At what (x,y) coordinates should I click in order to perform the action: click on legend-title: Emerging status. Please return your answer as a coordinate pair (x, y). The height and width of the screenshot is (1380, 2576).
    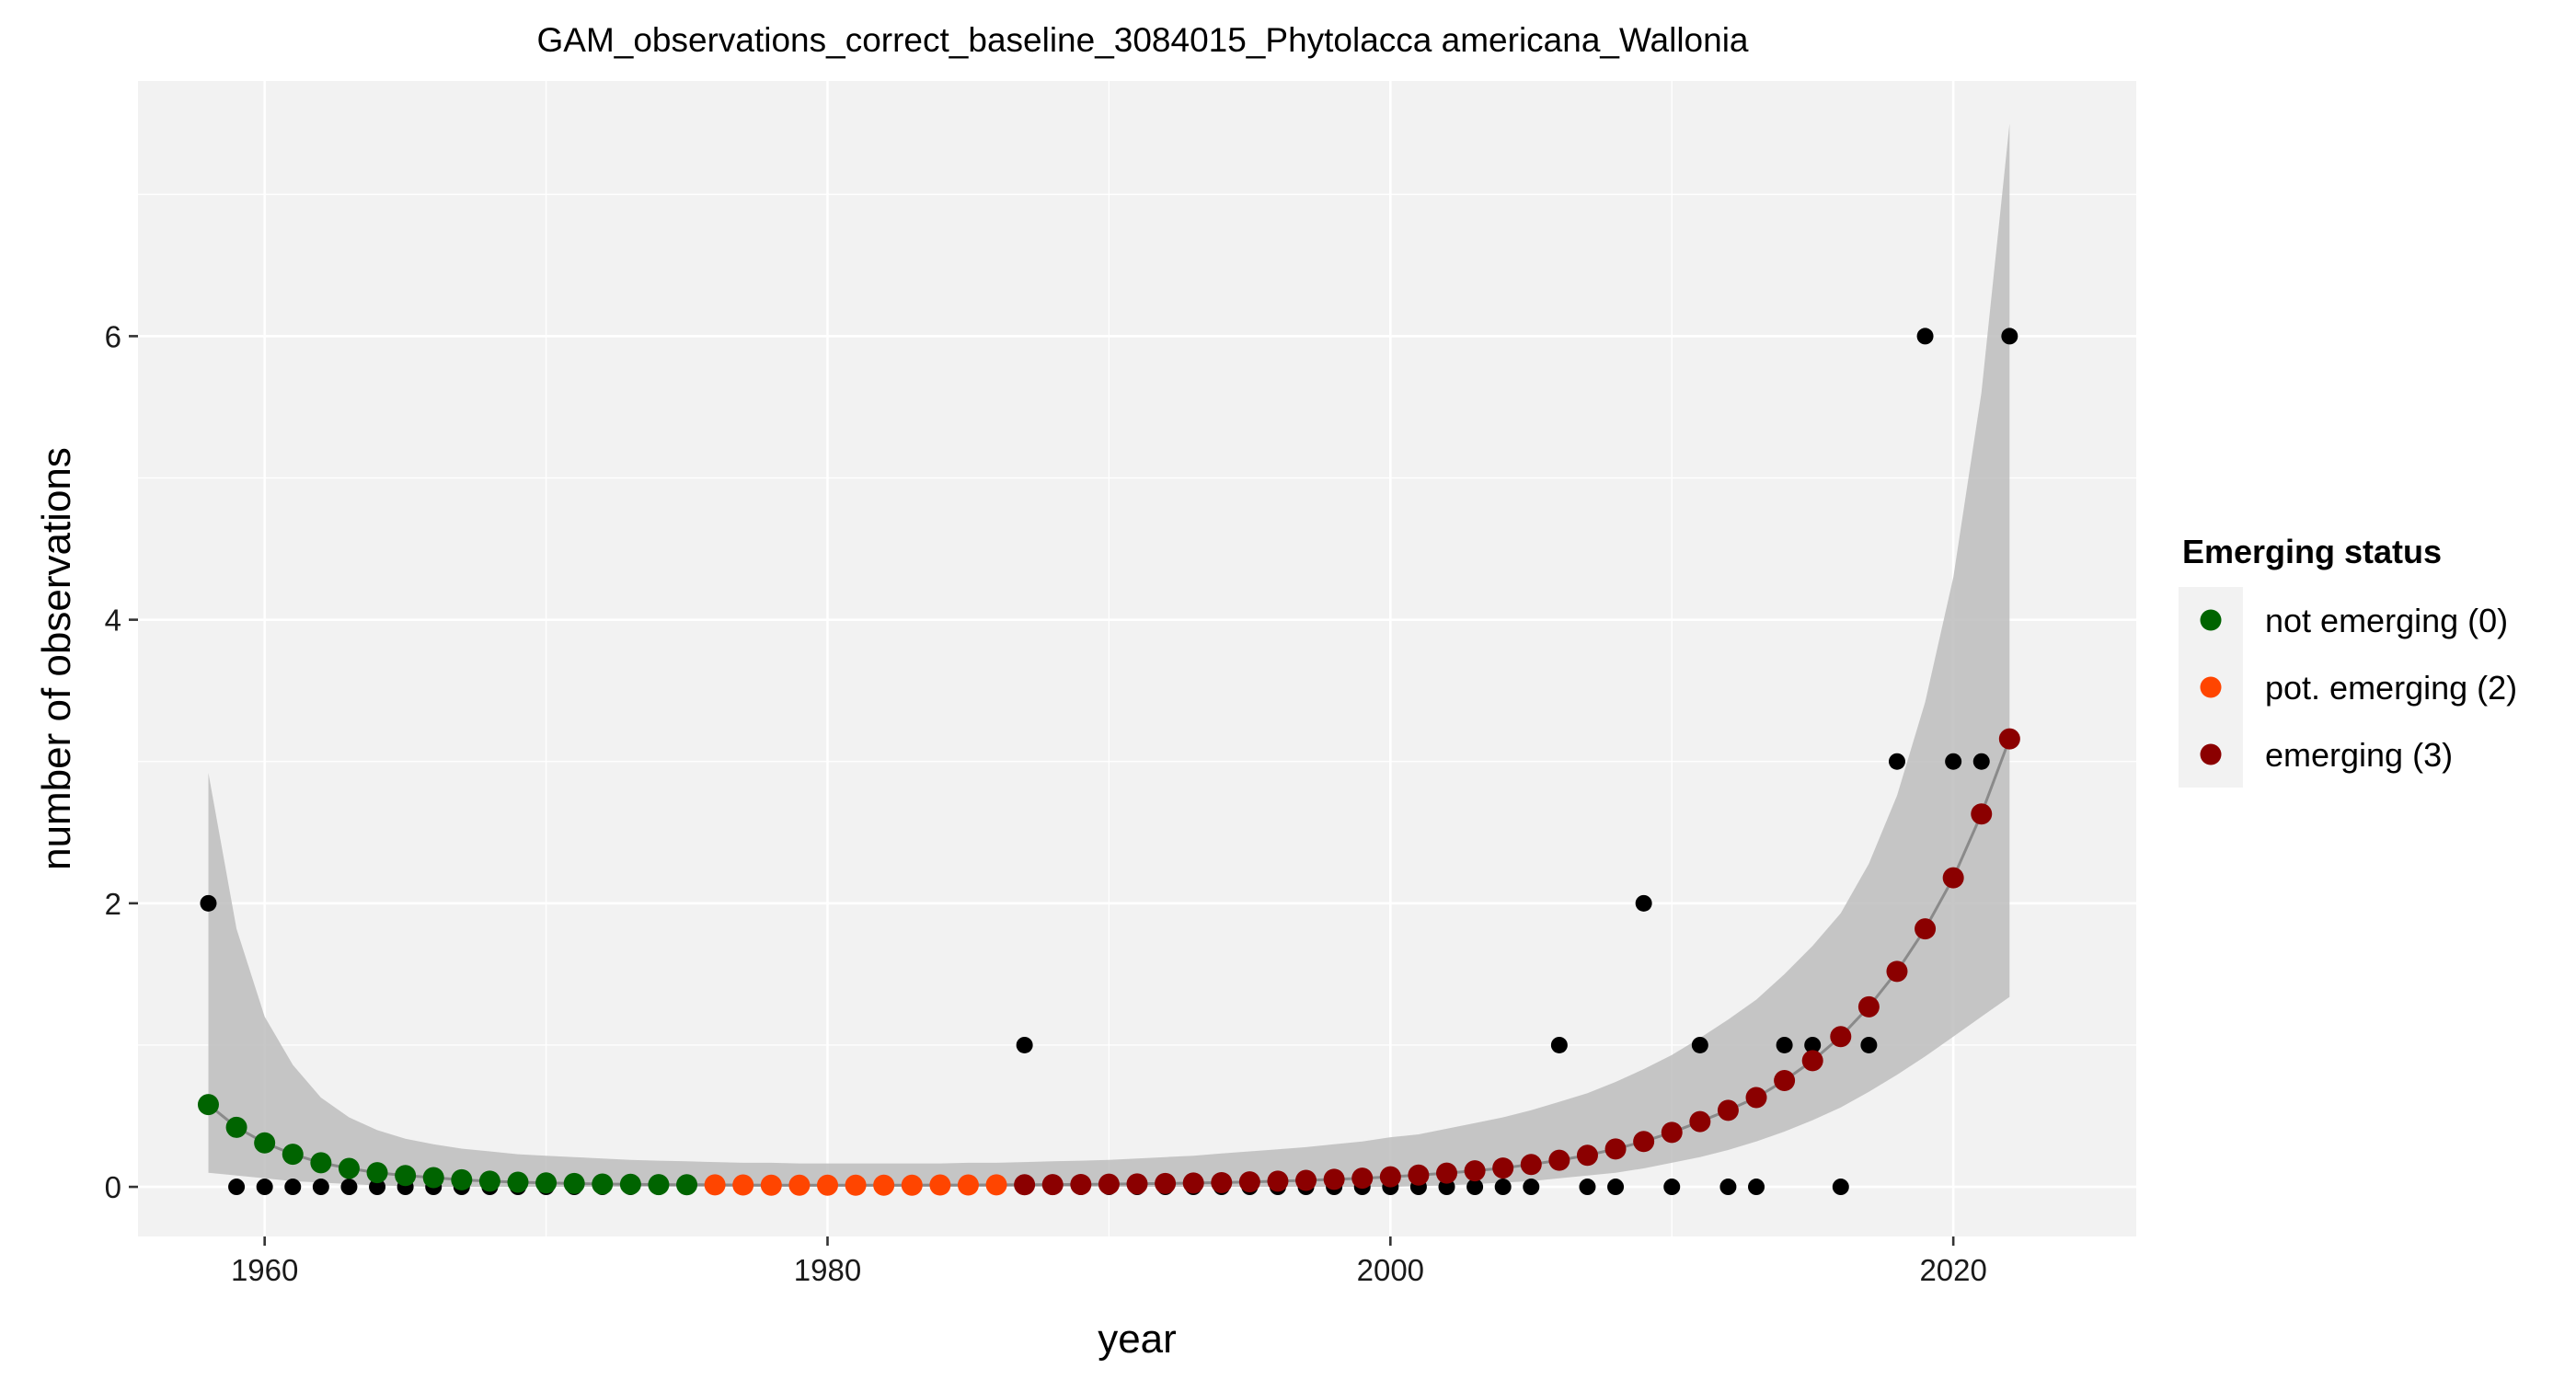
    Looking at the image, I should click on (2312, 551).